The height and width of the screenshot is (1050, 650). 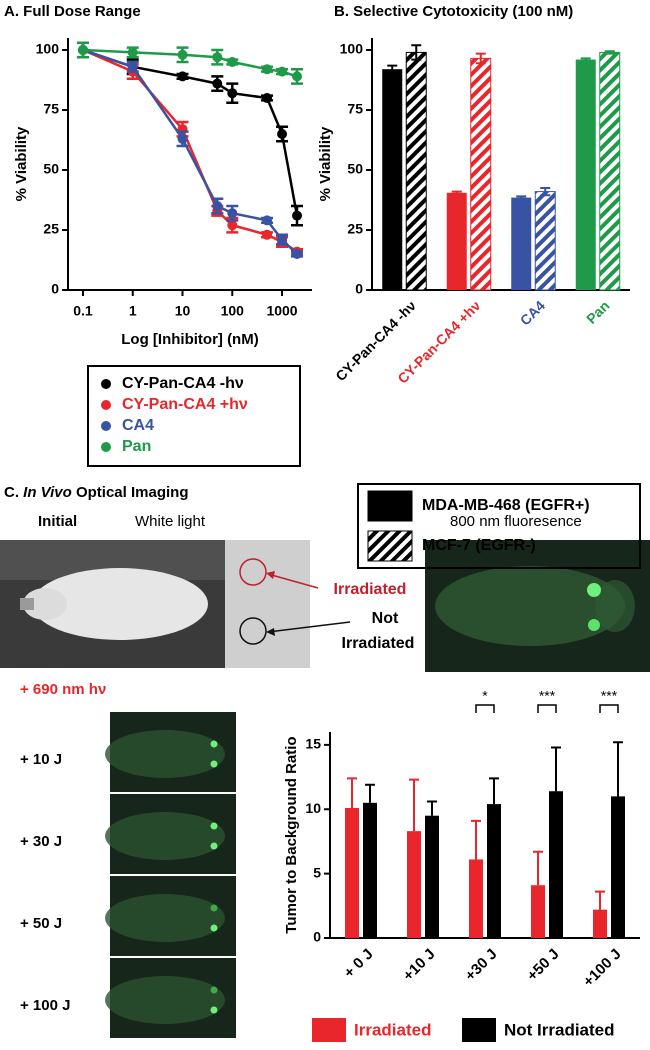 I want to click on x-tick-label: 0.1, so click(x=83, y=311).